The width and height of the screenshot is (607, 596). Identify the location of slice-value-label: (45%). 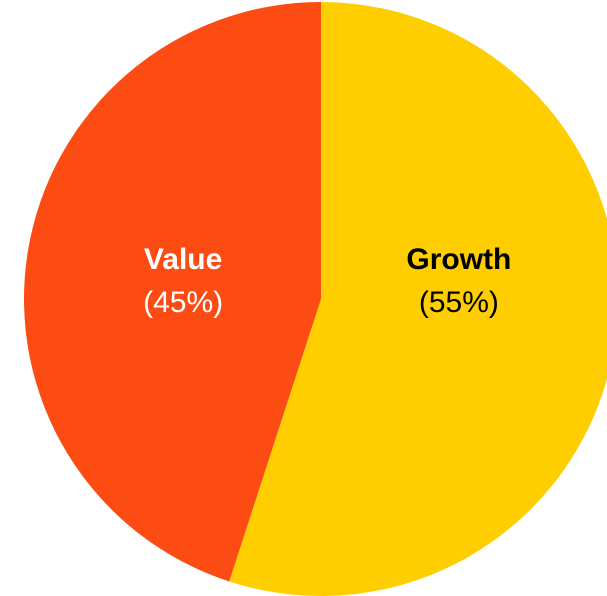
(183, 302).